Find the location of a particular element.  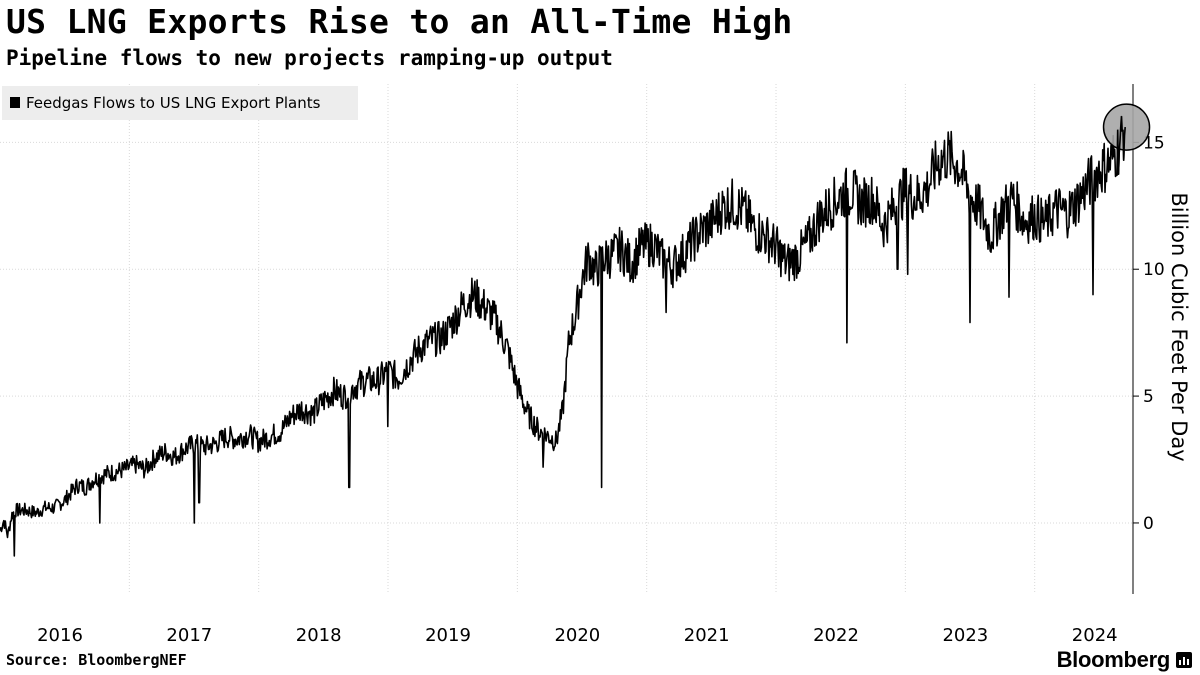

brand-logo: Bloomberg is located at coordinates (1124, 660).